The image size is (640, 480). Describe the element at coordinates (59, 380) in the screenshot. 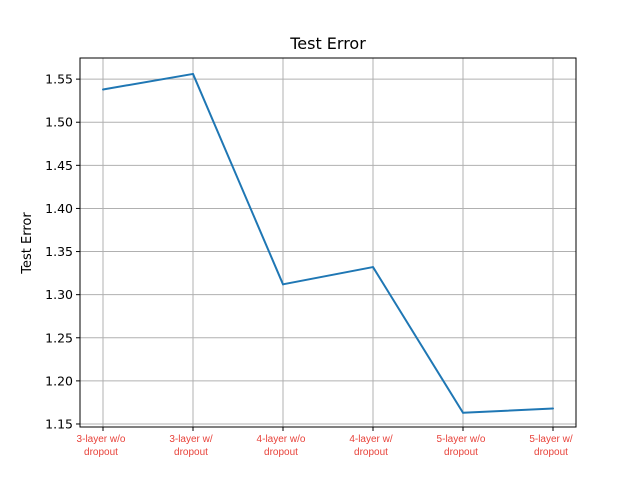

I see `y-tick-label: 1.20` at that location.